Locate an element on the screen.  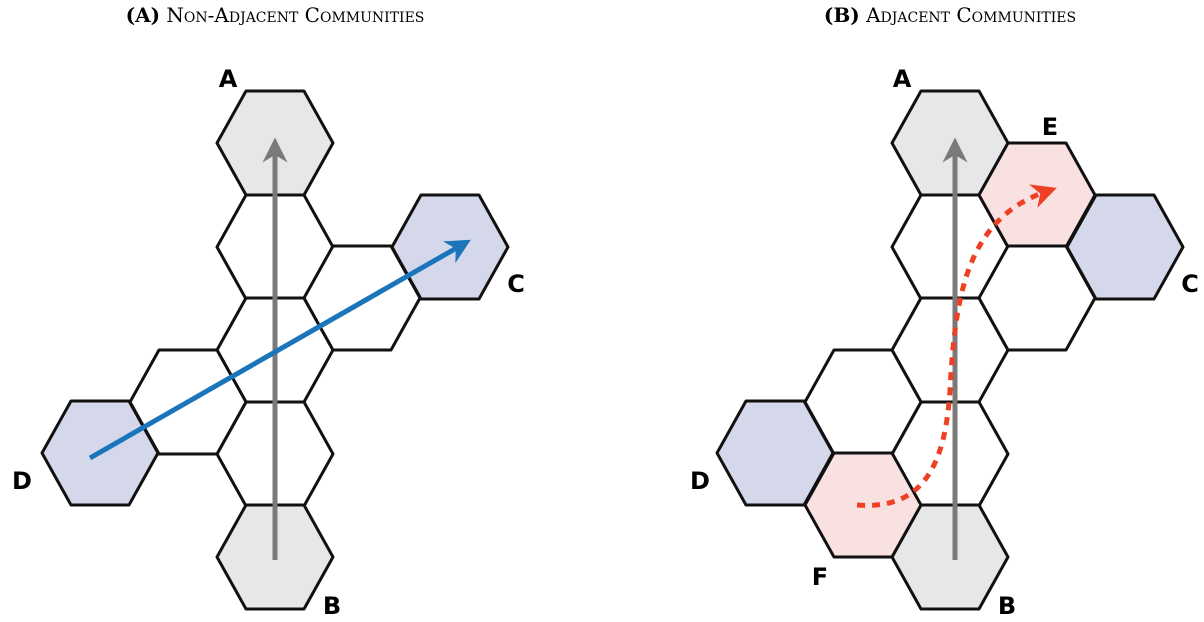
label: F is located at coordinates (820, 577).